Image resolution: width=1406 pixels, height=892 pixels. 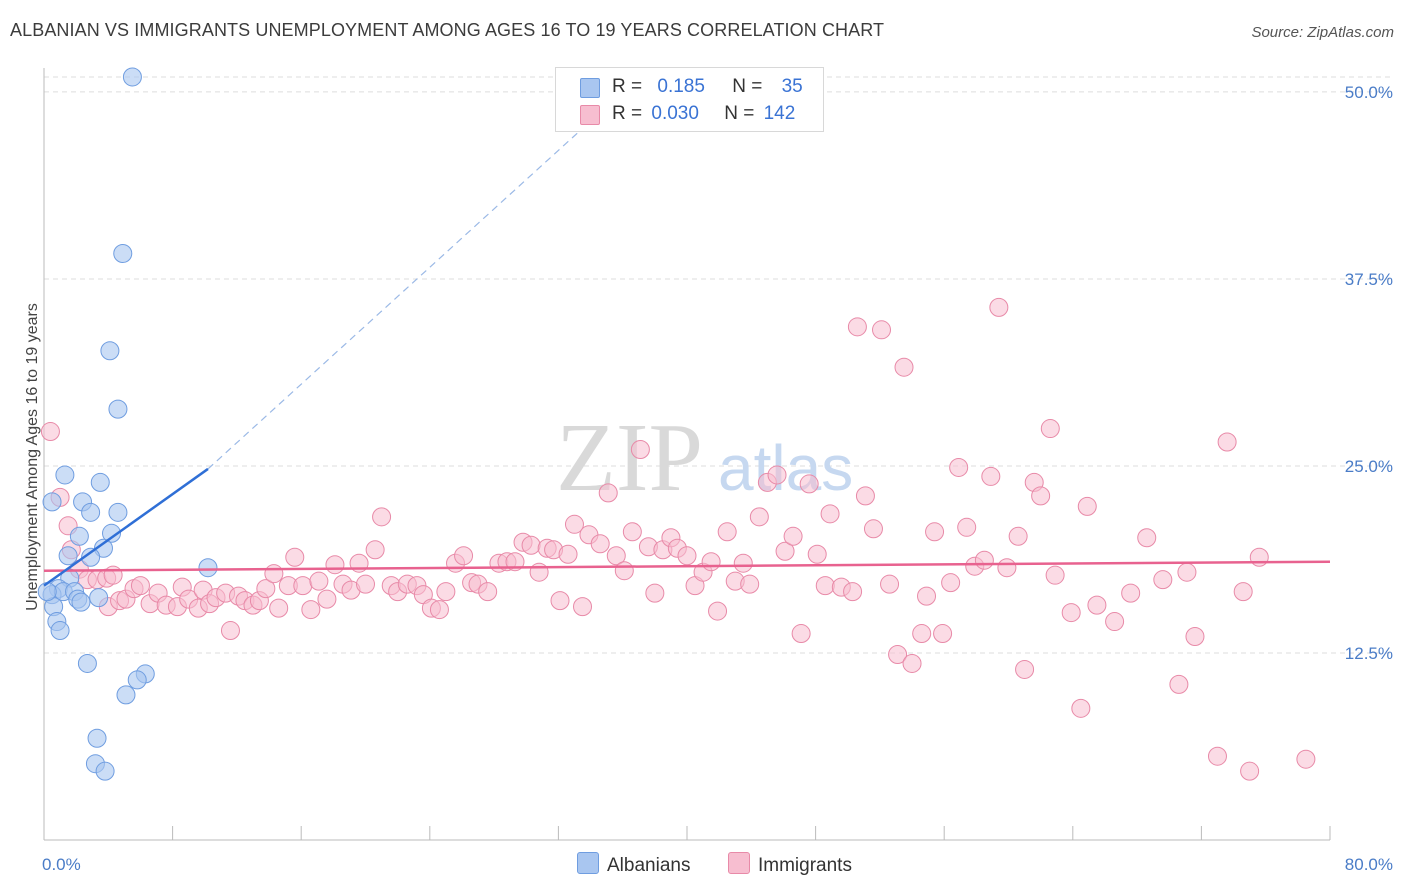 I want to click on watermark: ZIP atlas, so click(x=704, y=458).